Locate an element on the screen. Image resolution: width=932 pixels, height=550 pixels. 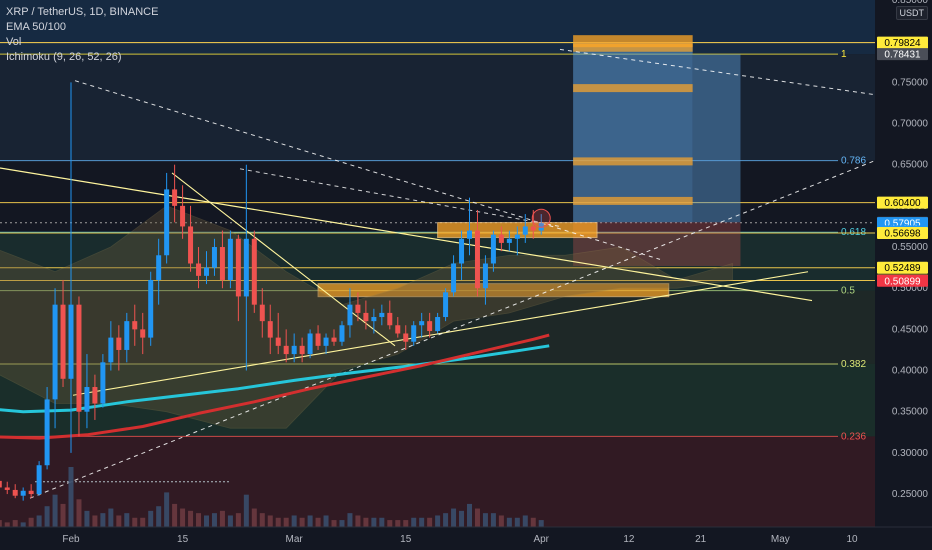
y-tick-label: 0.70000 is located at coordinates (910, 124).